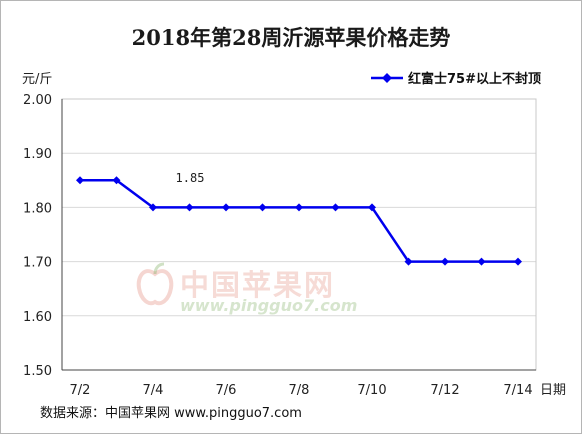  What do you see at coordinates (37, 100) in the screenshot?
I see `y-tick-label: 2.00` at bounding box center [37, 100].